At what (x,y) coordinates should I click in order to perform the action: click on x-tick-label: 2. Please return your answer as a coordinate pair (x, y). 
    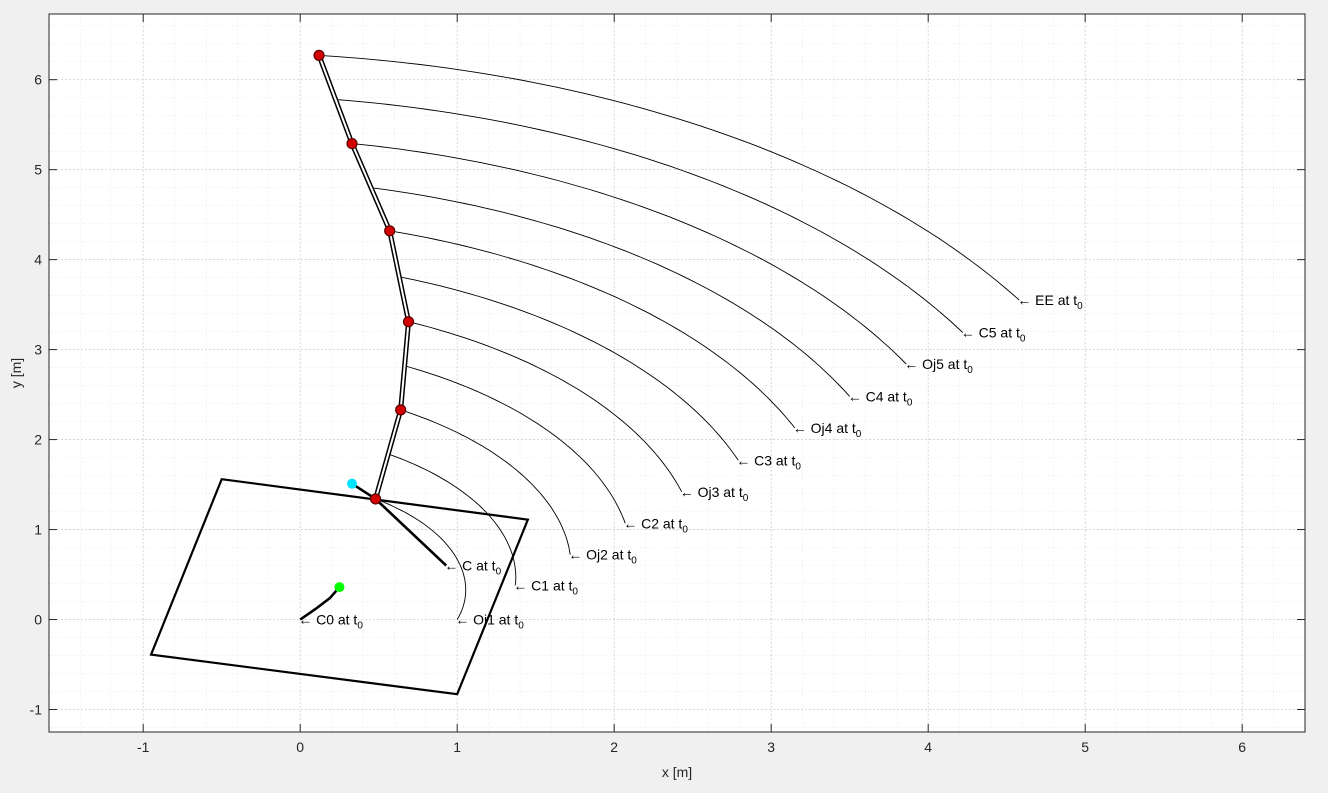
    Looking at the image, I should click on (614, 747).